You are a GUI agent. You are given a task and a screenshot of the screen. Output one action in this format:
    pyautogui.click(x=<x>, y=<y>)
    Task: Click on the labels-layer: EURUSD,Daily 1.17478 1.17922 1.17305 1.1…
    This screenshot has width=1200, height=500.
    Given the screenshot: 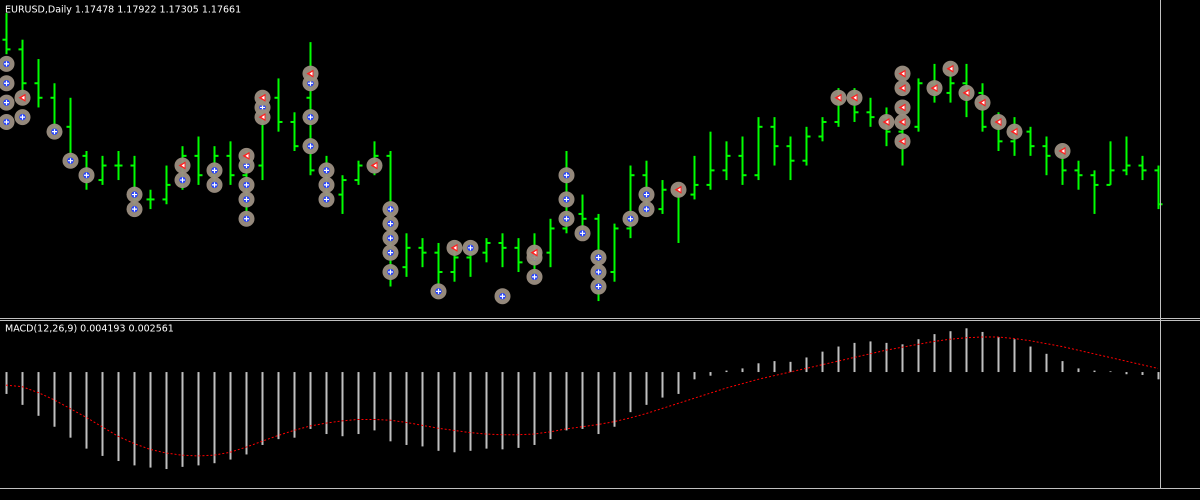 What is the action you would take?
    pyautogui.click(x=123, y=170)
    